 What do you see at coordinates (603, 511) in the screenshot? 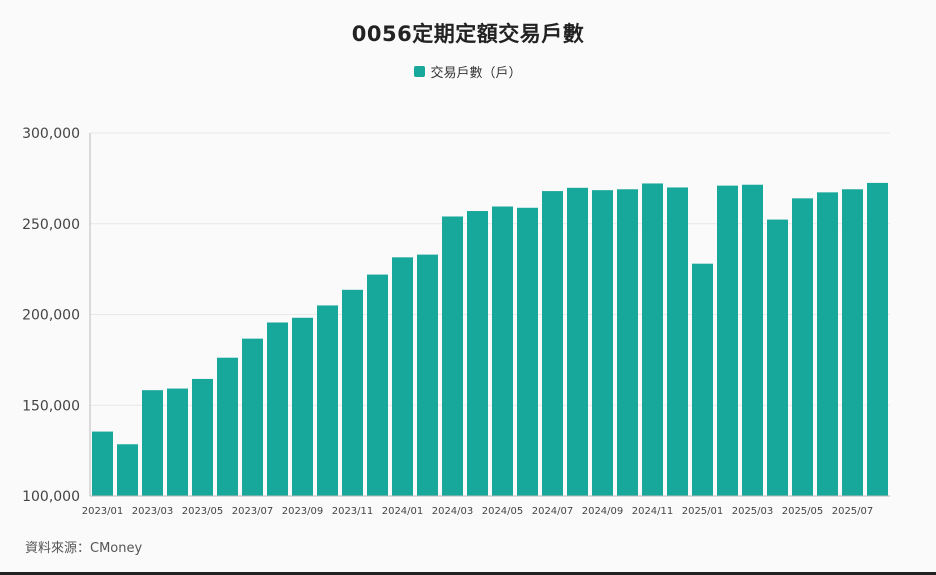
I see `x-tick-label: 2024/09` at bounding box center [603, 511].